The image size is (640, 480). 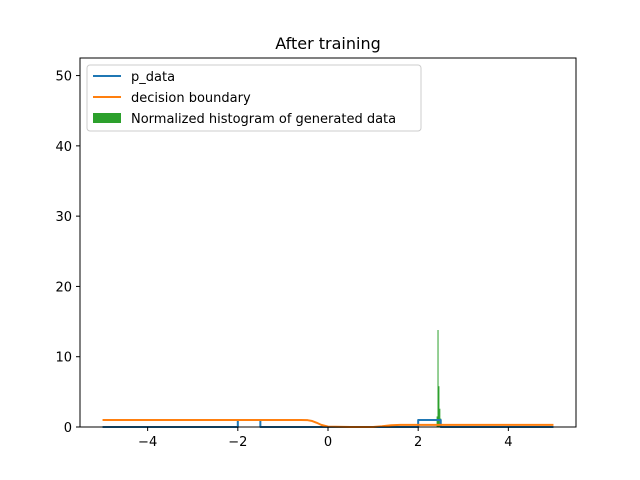 I want to click on x-axis: −4 −2 0 2 4, so click(x=325, y=438).